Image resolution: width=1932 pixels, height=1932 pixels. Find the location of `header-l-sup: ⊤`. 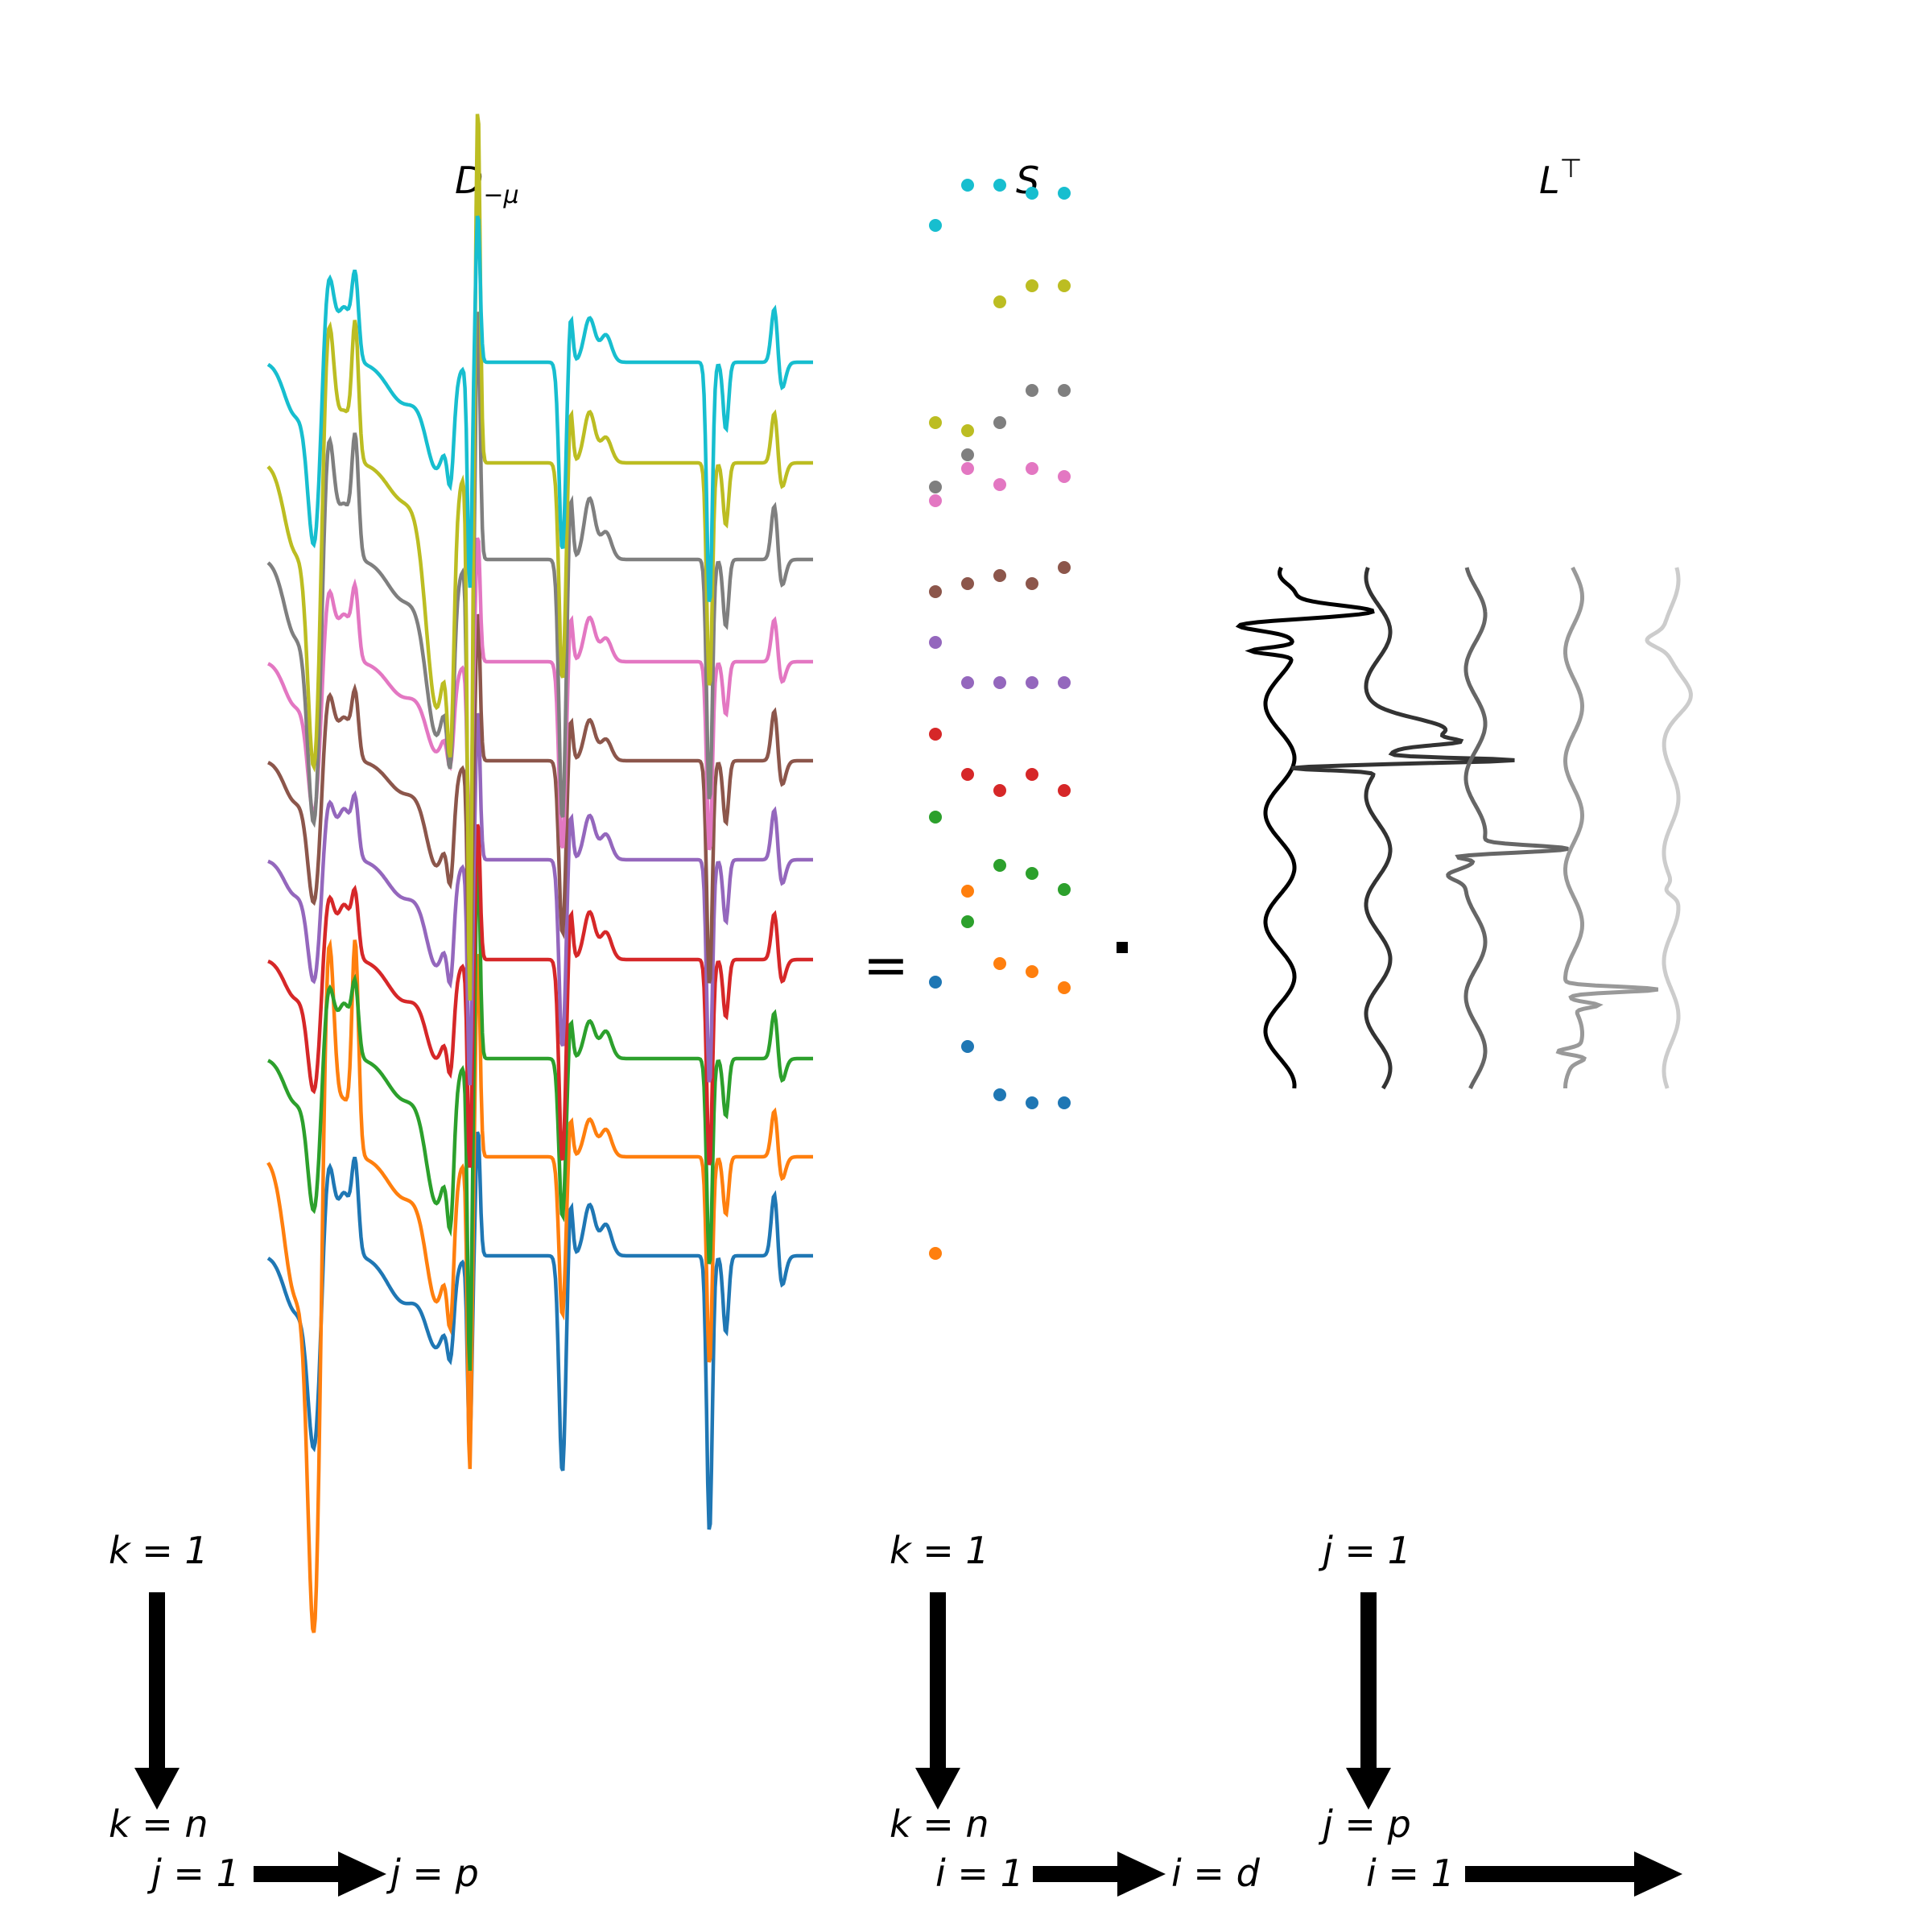

header-l-sup: ⊤ is located at coordinates (1571, 168).